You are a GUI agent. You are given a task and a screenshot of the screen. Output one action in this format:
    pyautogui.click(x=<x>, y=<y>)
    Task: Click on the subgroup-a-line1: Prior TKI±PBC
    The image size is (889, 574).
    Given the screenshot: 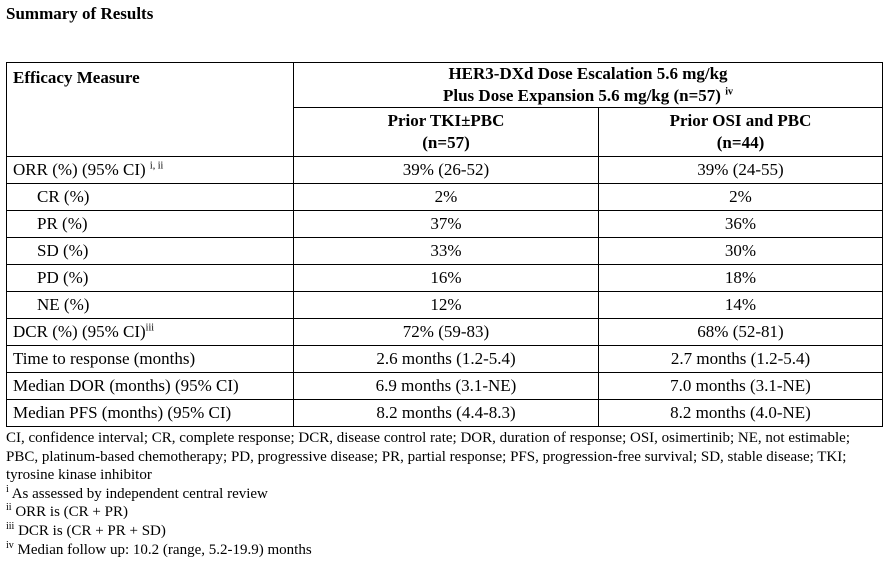 What is the action you would take?
    pyautogui.click(x=446, y=120)
    